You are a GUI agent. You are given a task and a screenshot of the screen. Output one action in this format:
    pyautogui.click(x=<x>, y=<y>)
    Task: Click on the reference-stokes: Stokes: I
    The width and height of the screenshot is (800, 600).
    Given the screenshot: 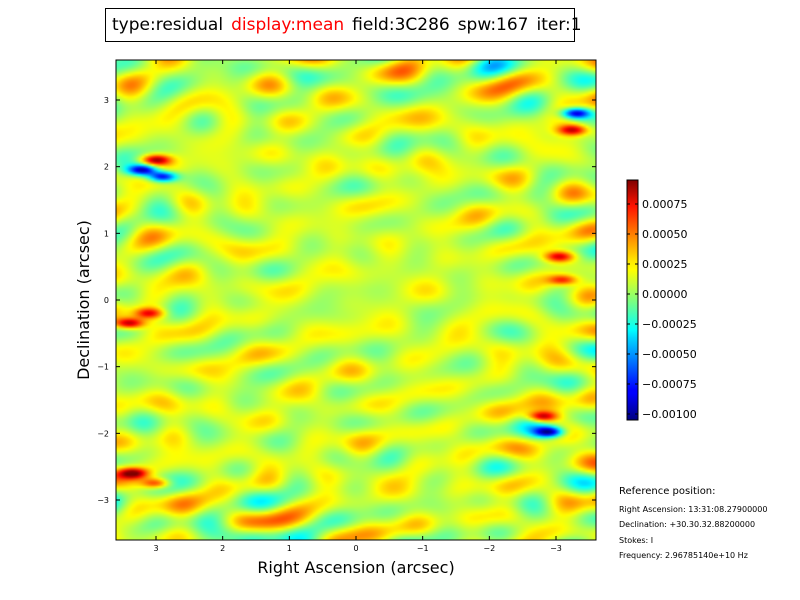 What is the action you would take?
    pyautogui.click(x=636, y=540)
    